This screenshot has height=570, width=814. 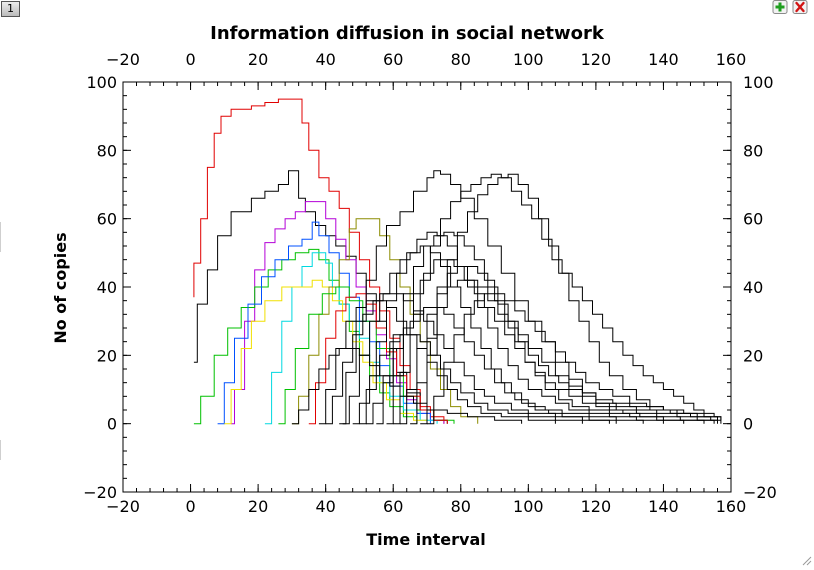 I want to click on y-right-tick-label: 0, so click(x=748, y=424).